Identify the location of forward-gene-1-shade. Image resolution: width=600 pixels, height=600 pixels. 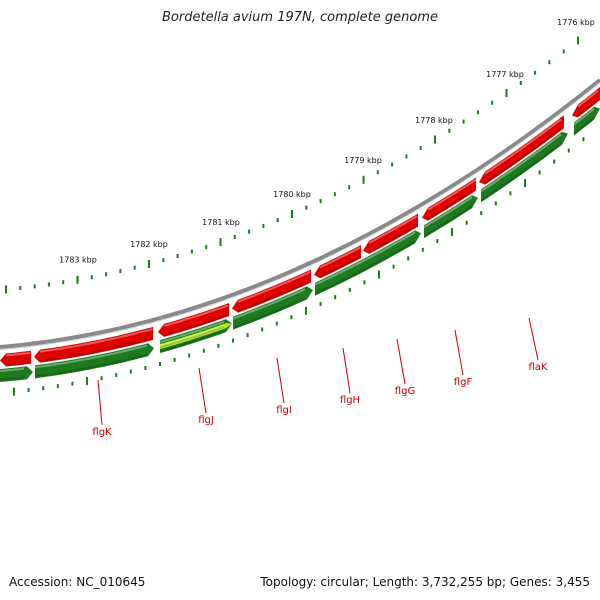
(18, 363).